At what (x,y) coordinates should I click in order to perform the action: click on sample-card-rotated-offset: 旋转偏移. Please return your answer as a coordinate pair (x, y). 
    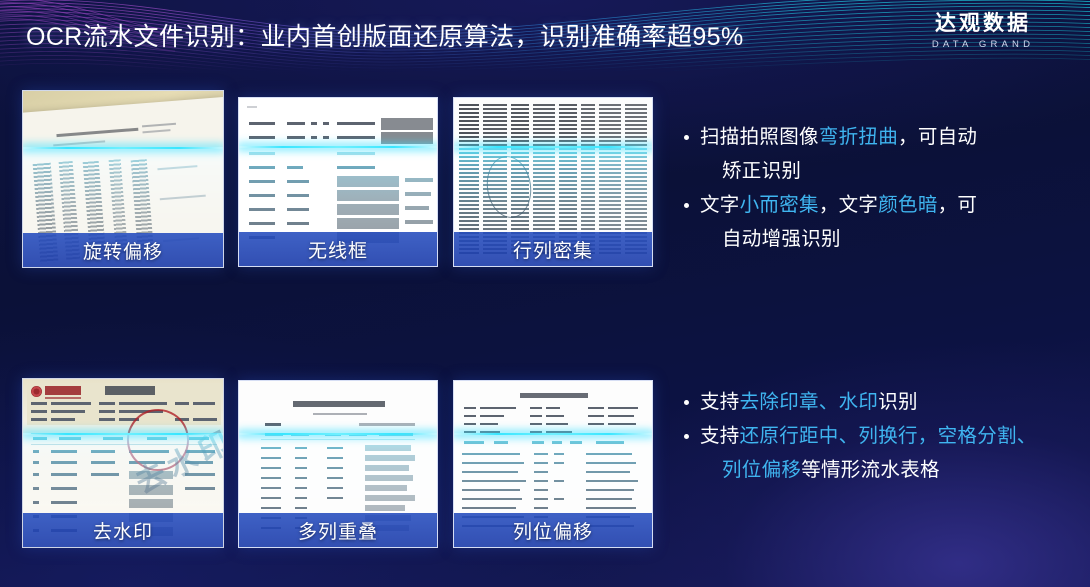
    Looking at the image, I should click on (123, 179).